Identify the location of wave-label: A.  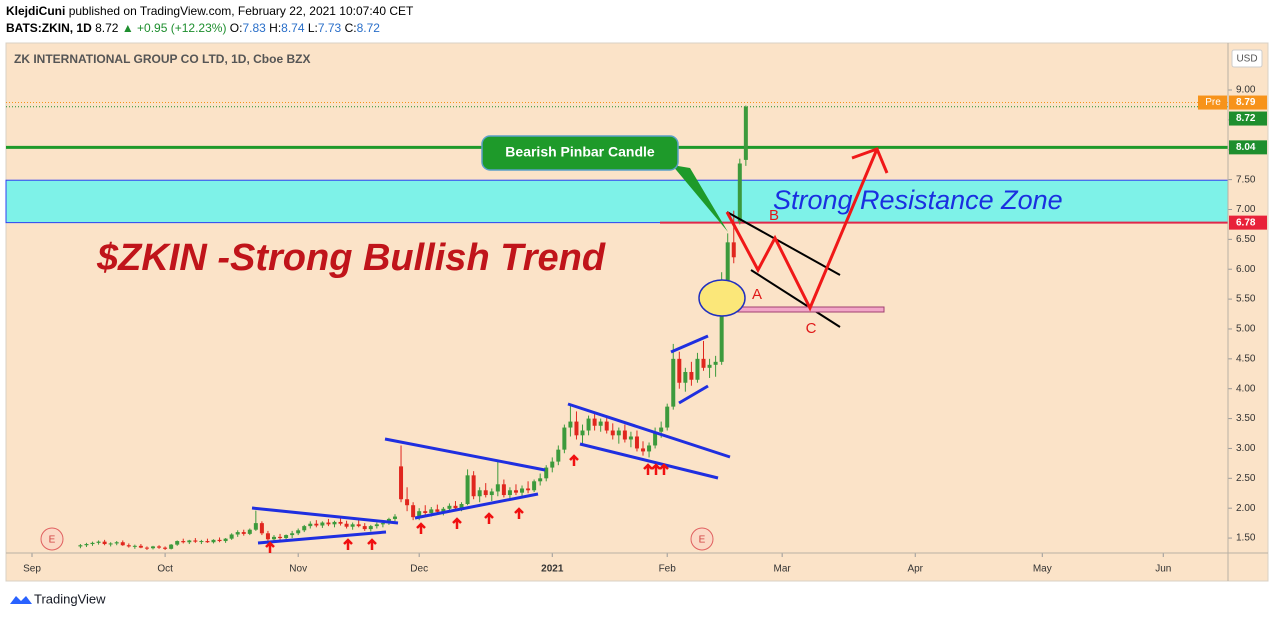
(757, 294).